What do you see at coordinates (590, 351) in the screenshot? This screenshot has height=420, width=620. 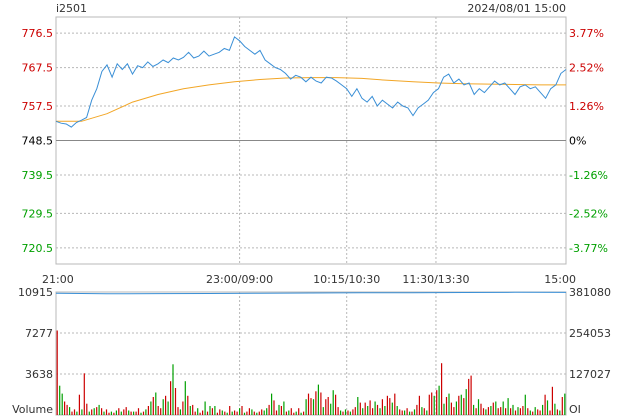 I see `oi-y-axis-right: 381080 254053 127027 OI` at bounding box center [590, 351].